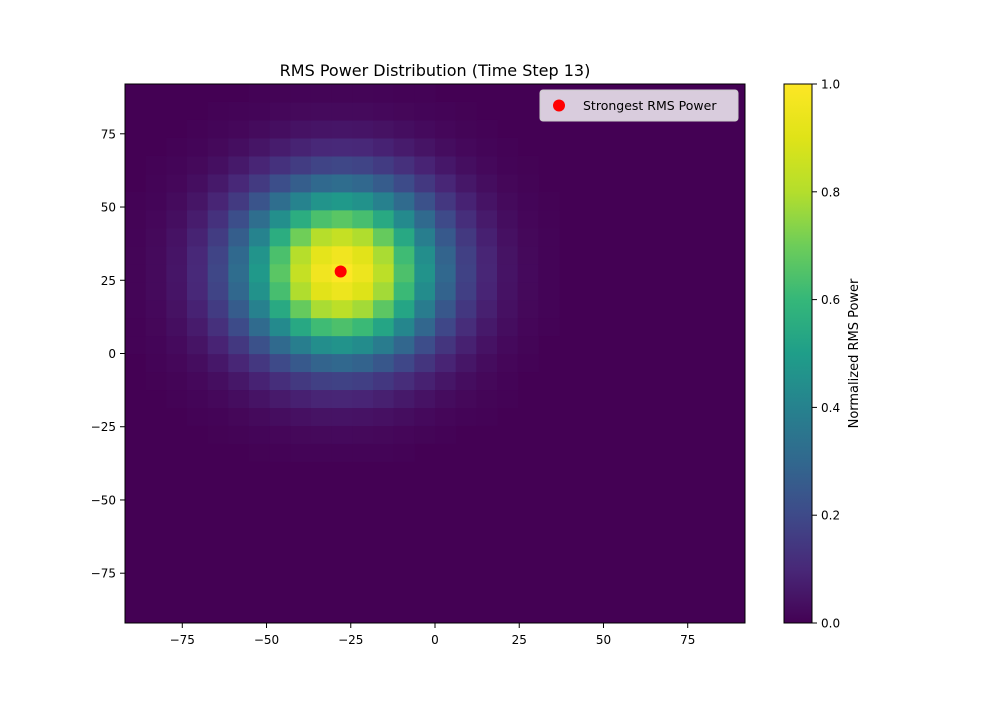  What do you see at coordinates (108, 354) in the screenshot?
I see `y-axis-ticks: −75 −50 −25 0 25 50 75` at bounding box center [108, 354].